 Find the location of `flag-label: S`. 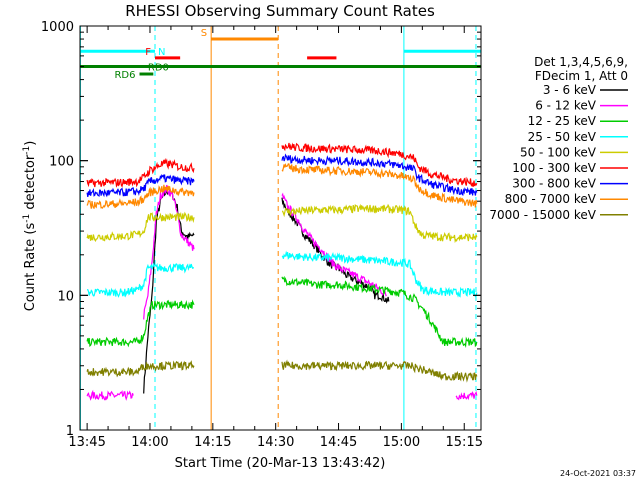

flag-label: S is located at coordinates (204, 33).